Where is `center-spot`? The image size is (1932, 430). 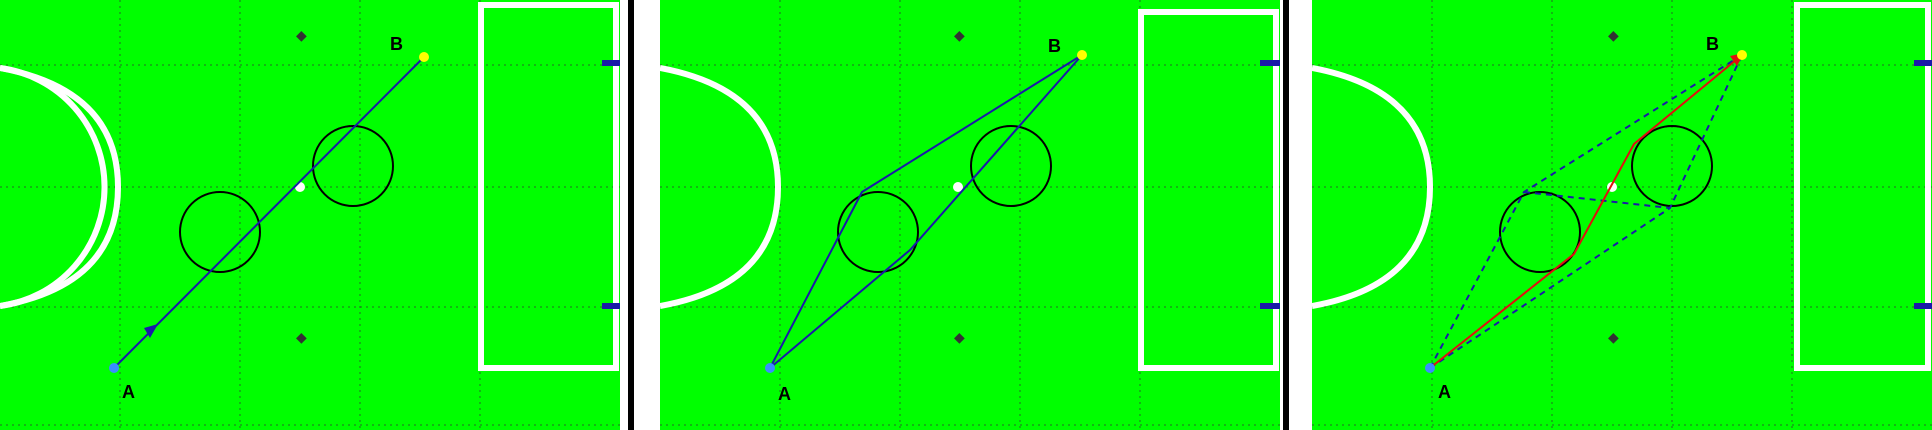 center-spot is located at coordinates (958, 187).